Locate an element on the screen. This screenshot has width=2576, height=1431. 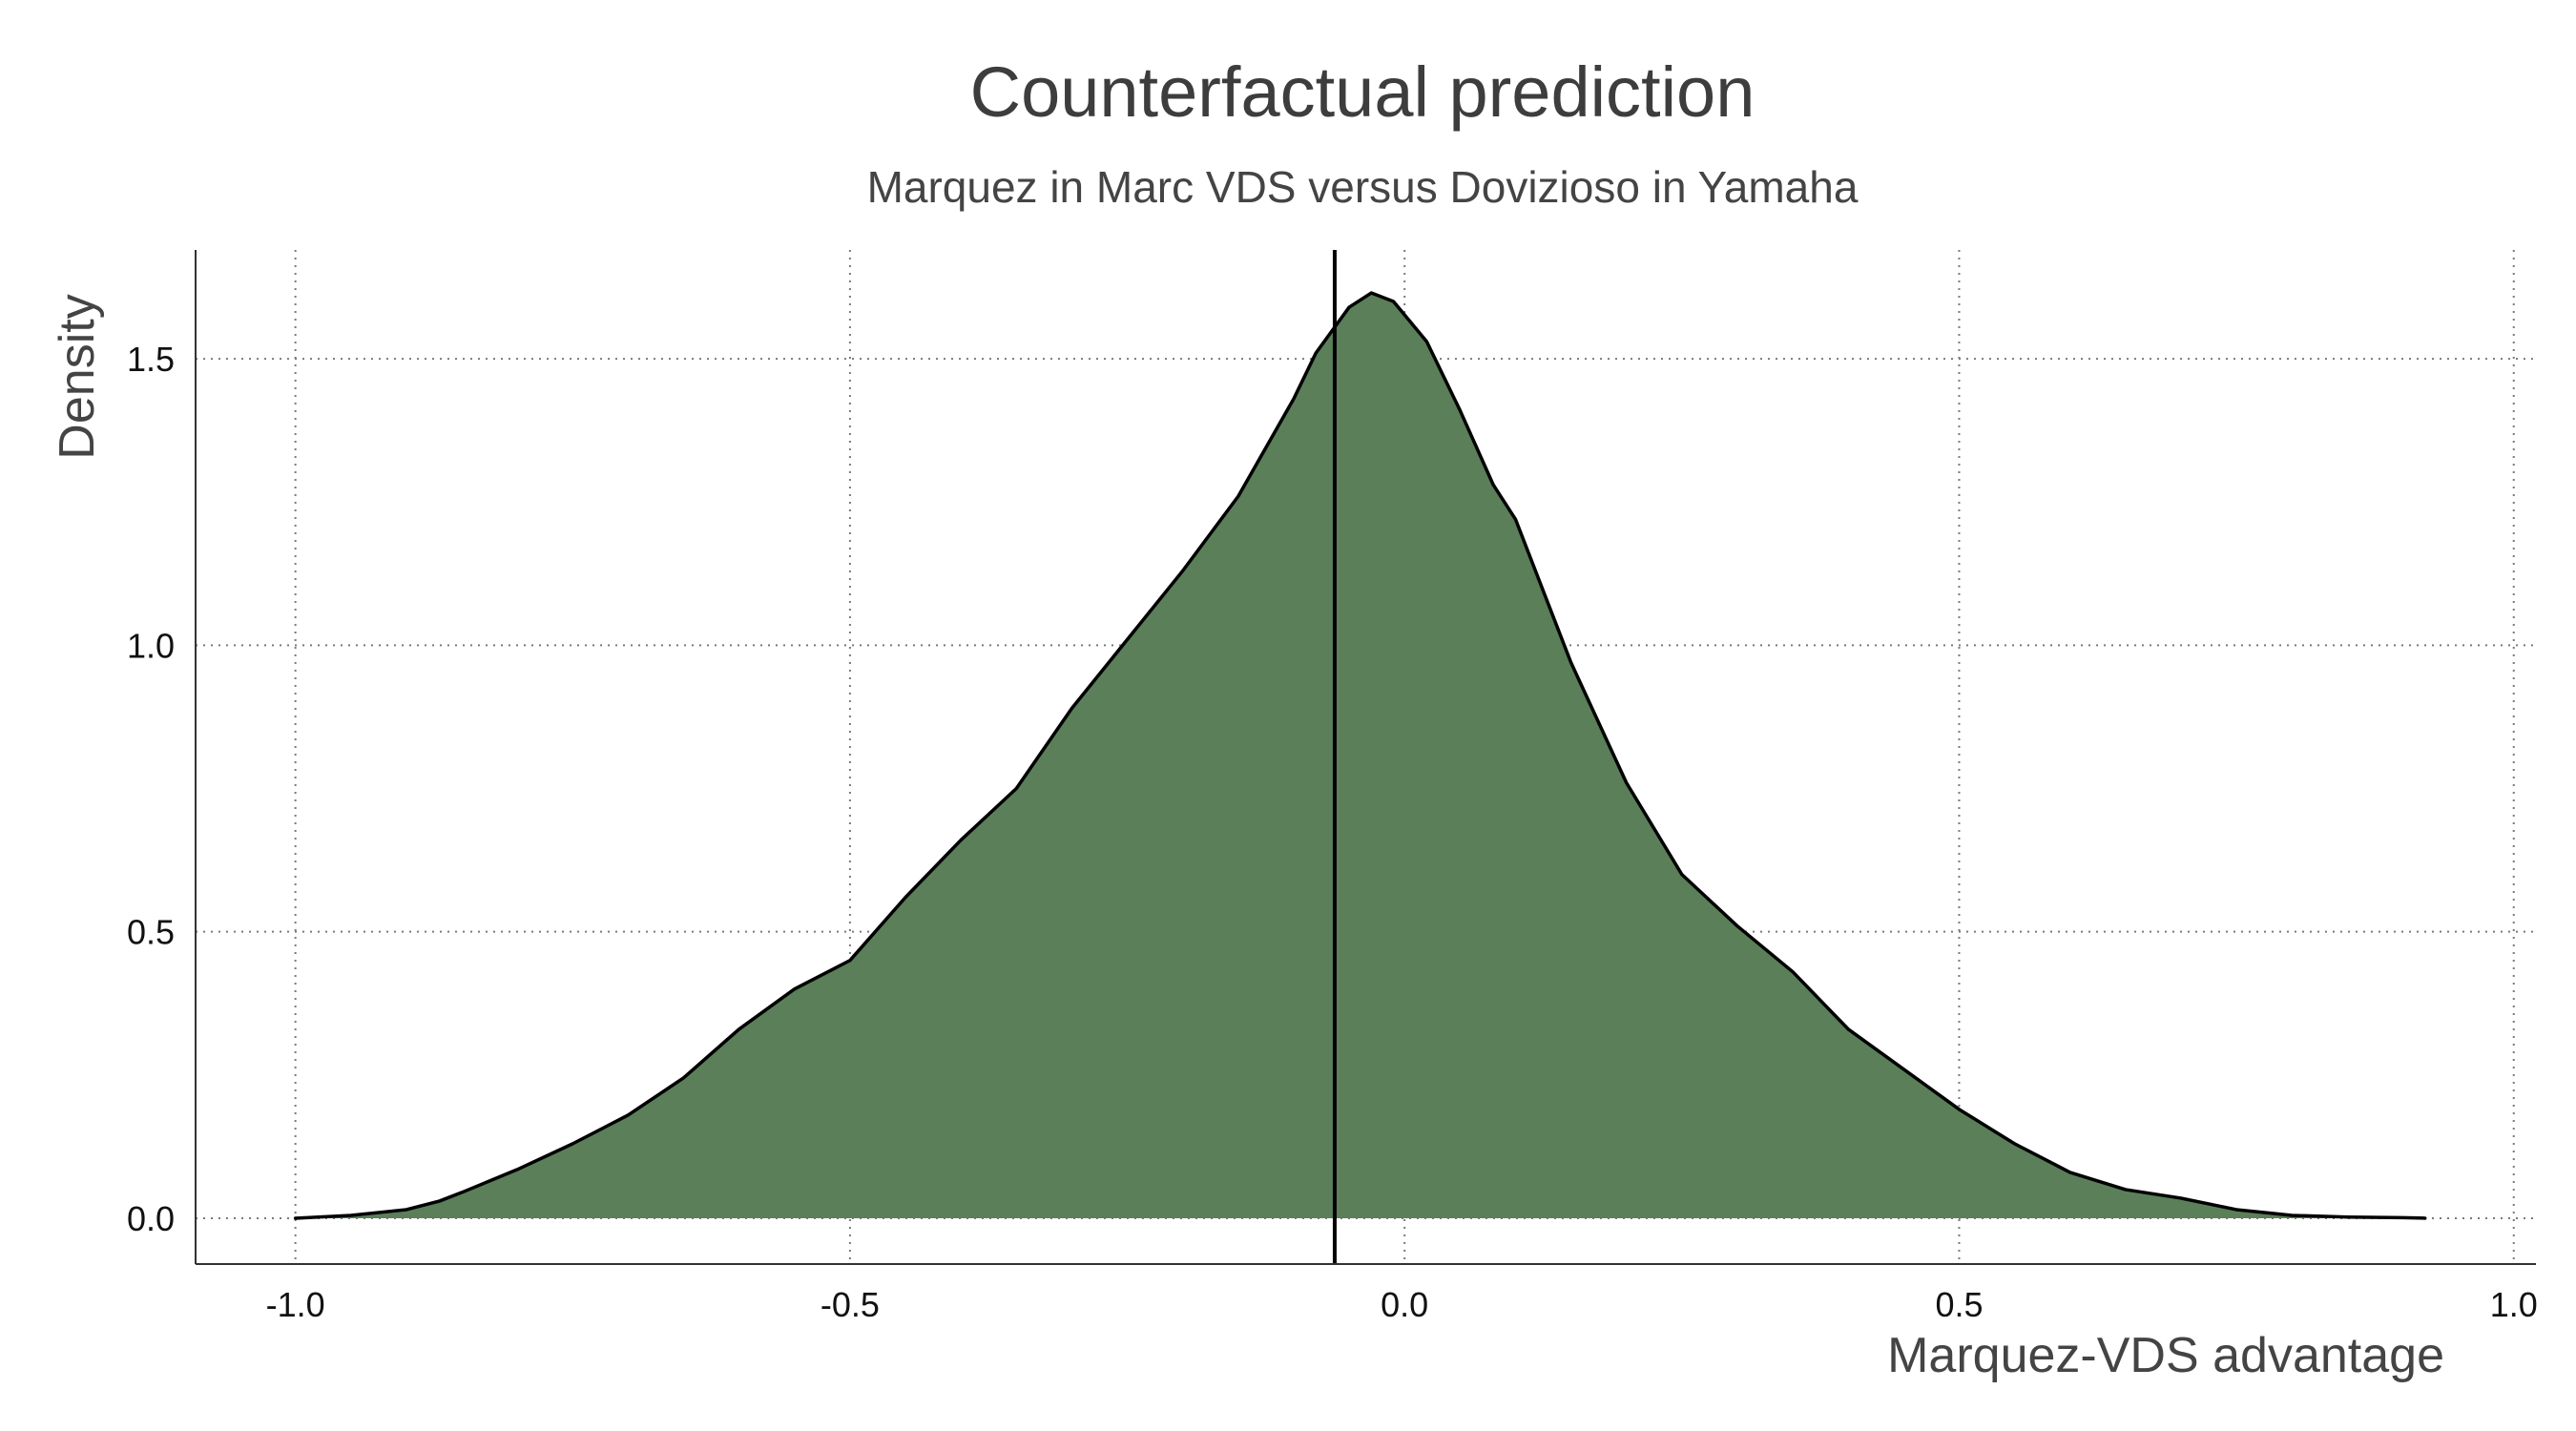
x-tick-label: 0.0 is located at coordinates (1404, 1304).